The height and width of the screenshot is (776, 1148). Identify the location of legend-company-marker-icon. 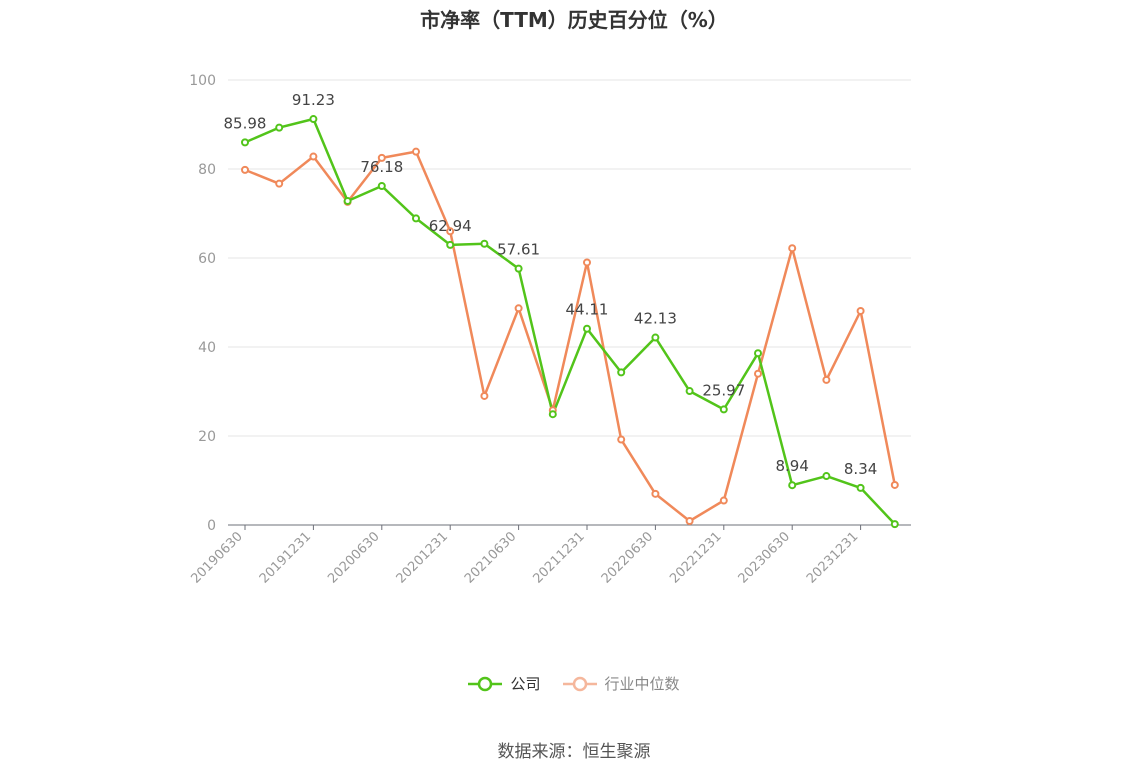
(485, 683).